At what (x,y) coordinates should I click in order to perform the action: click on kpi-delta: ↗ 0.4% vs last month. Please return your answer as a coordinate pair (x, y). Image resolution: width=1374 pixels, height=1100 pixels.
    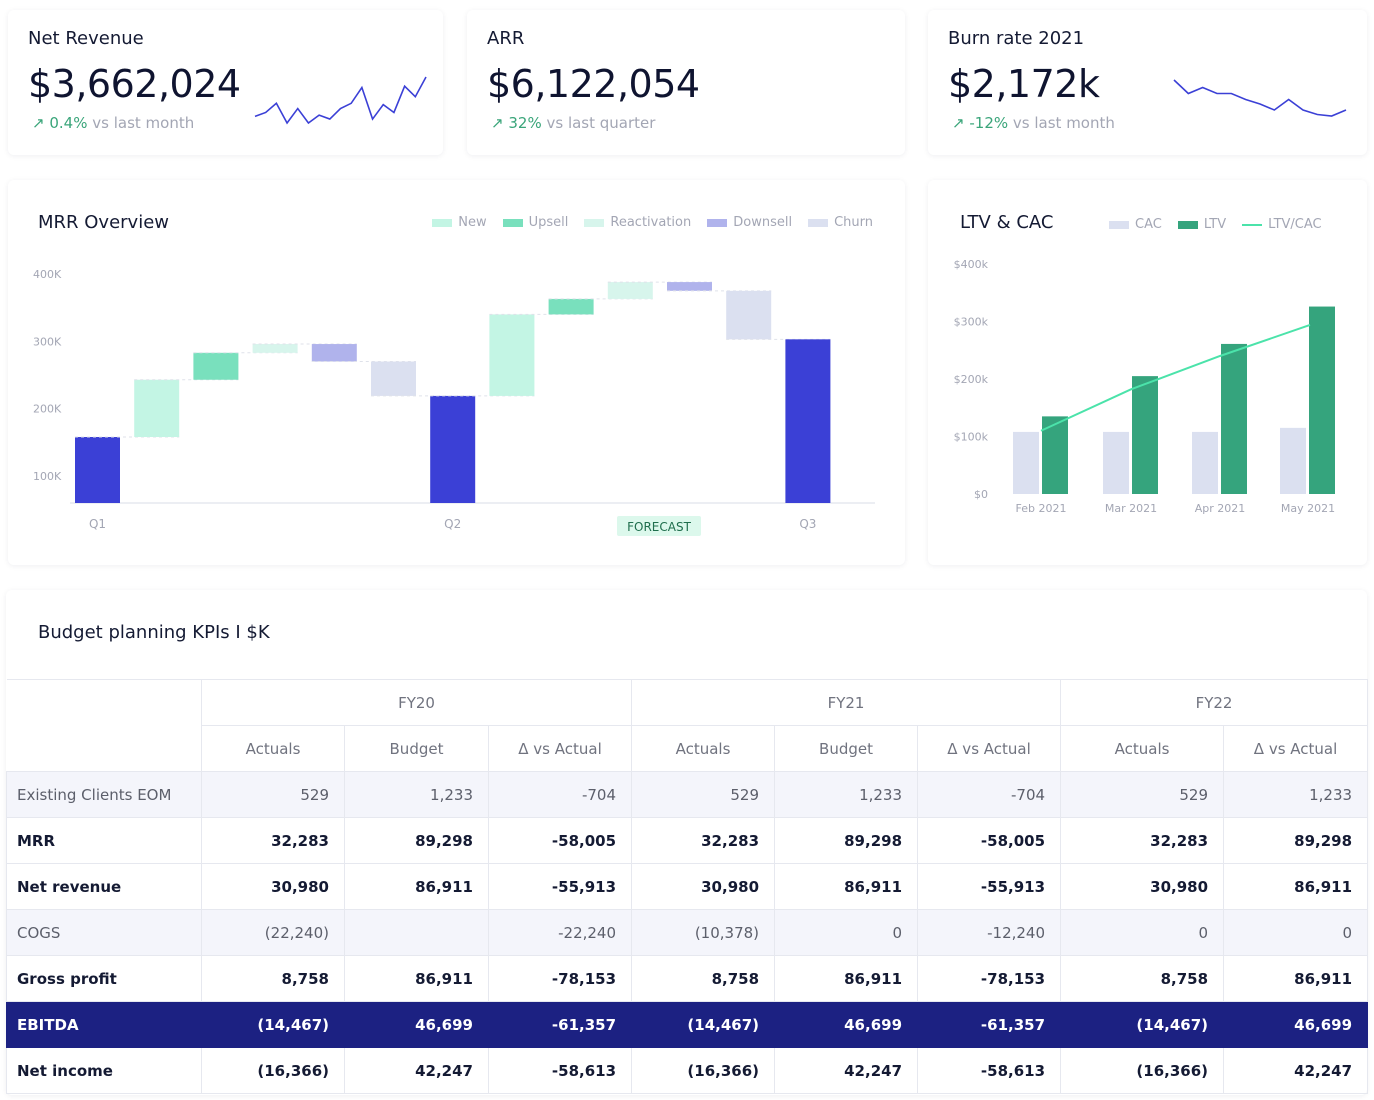
    Looking at the image, I should click on (113, 123).